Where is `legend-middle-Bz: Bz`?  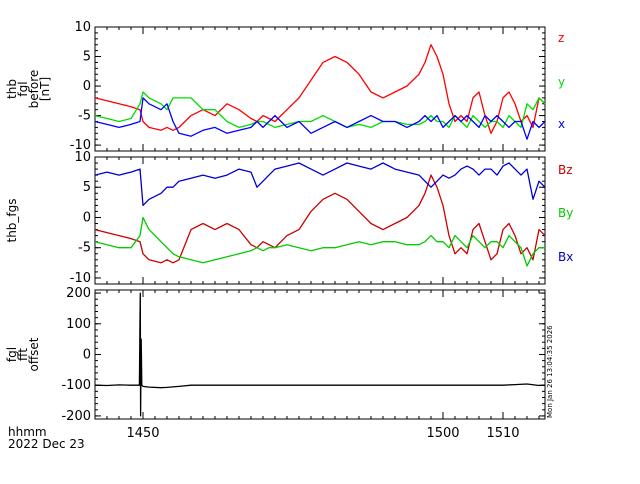 legend-middle-Bz: Bz is located at coordinates (565, 170).